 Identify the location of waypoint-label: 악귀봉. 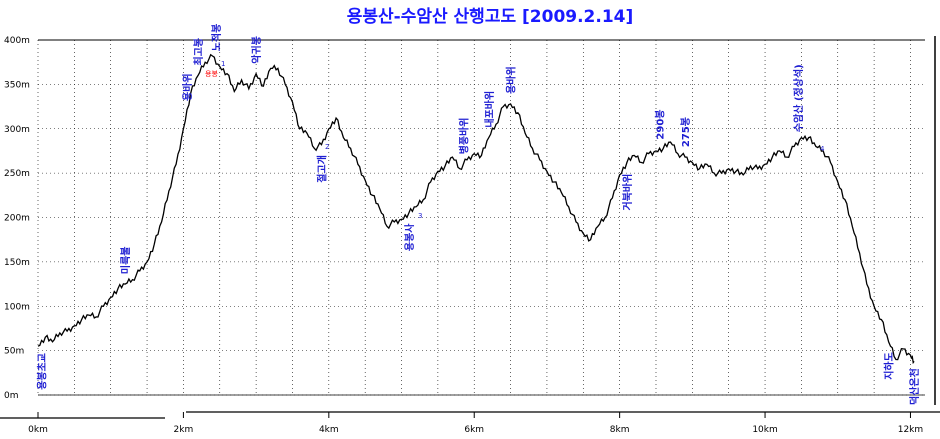
(256, 50).